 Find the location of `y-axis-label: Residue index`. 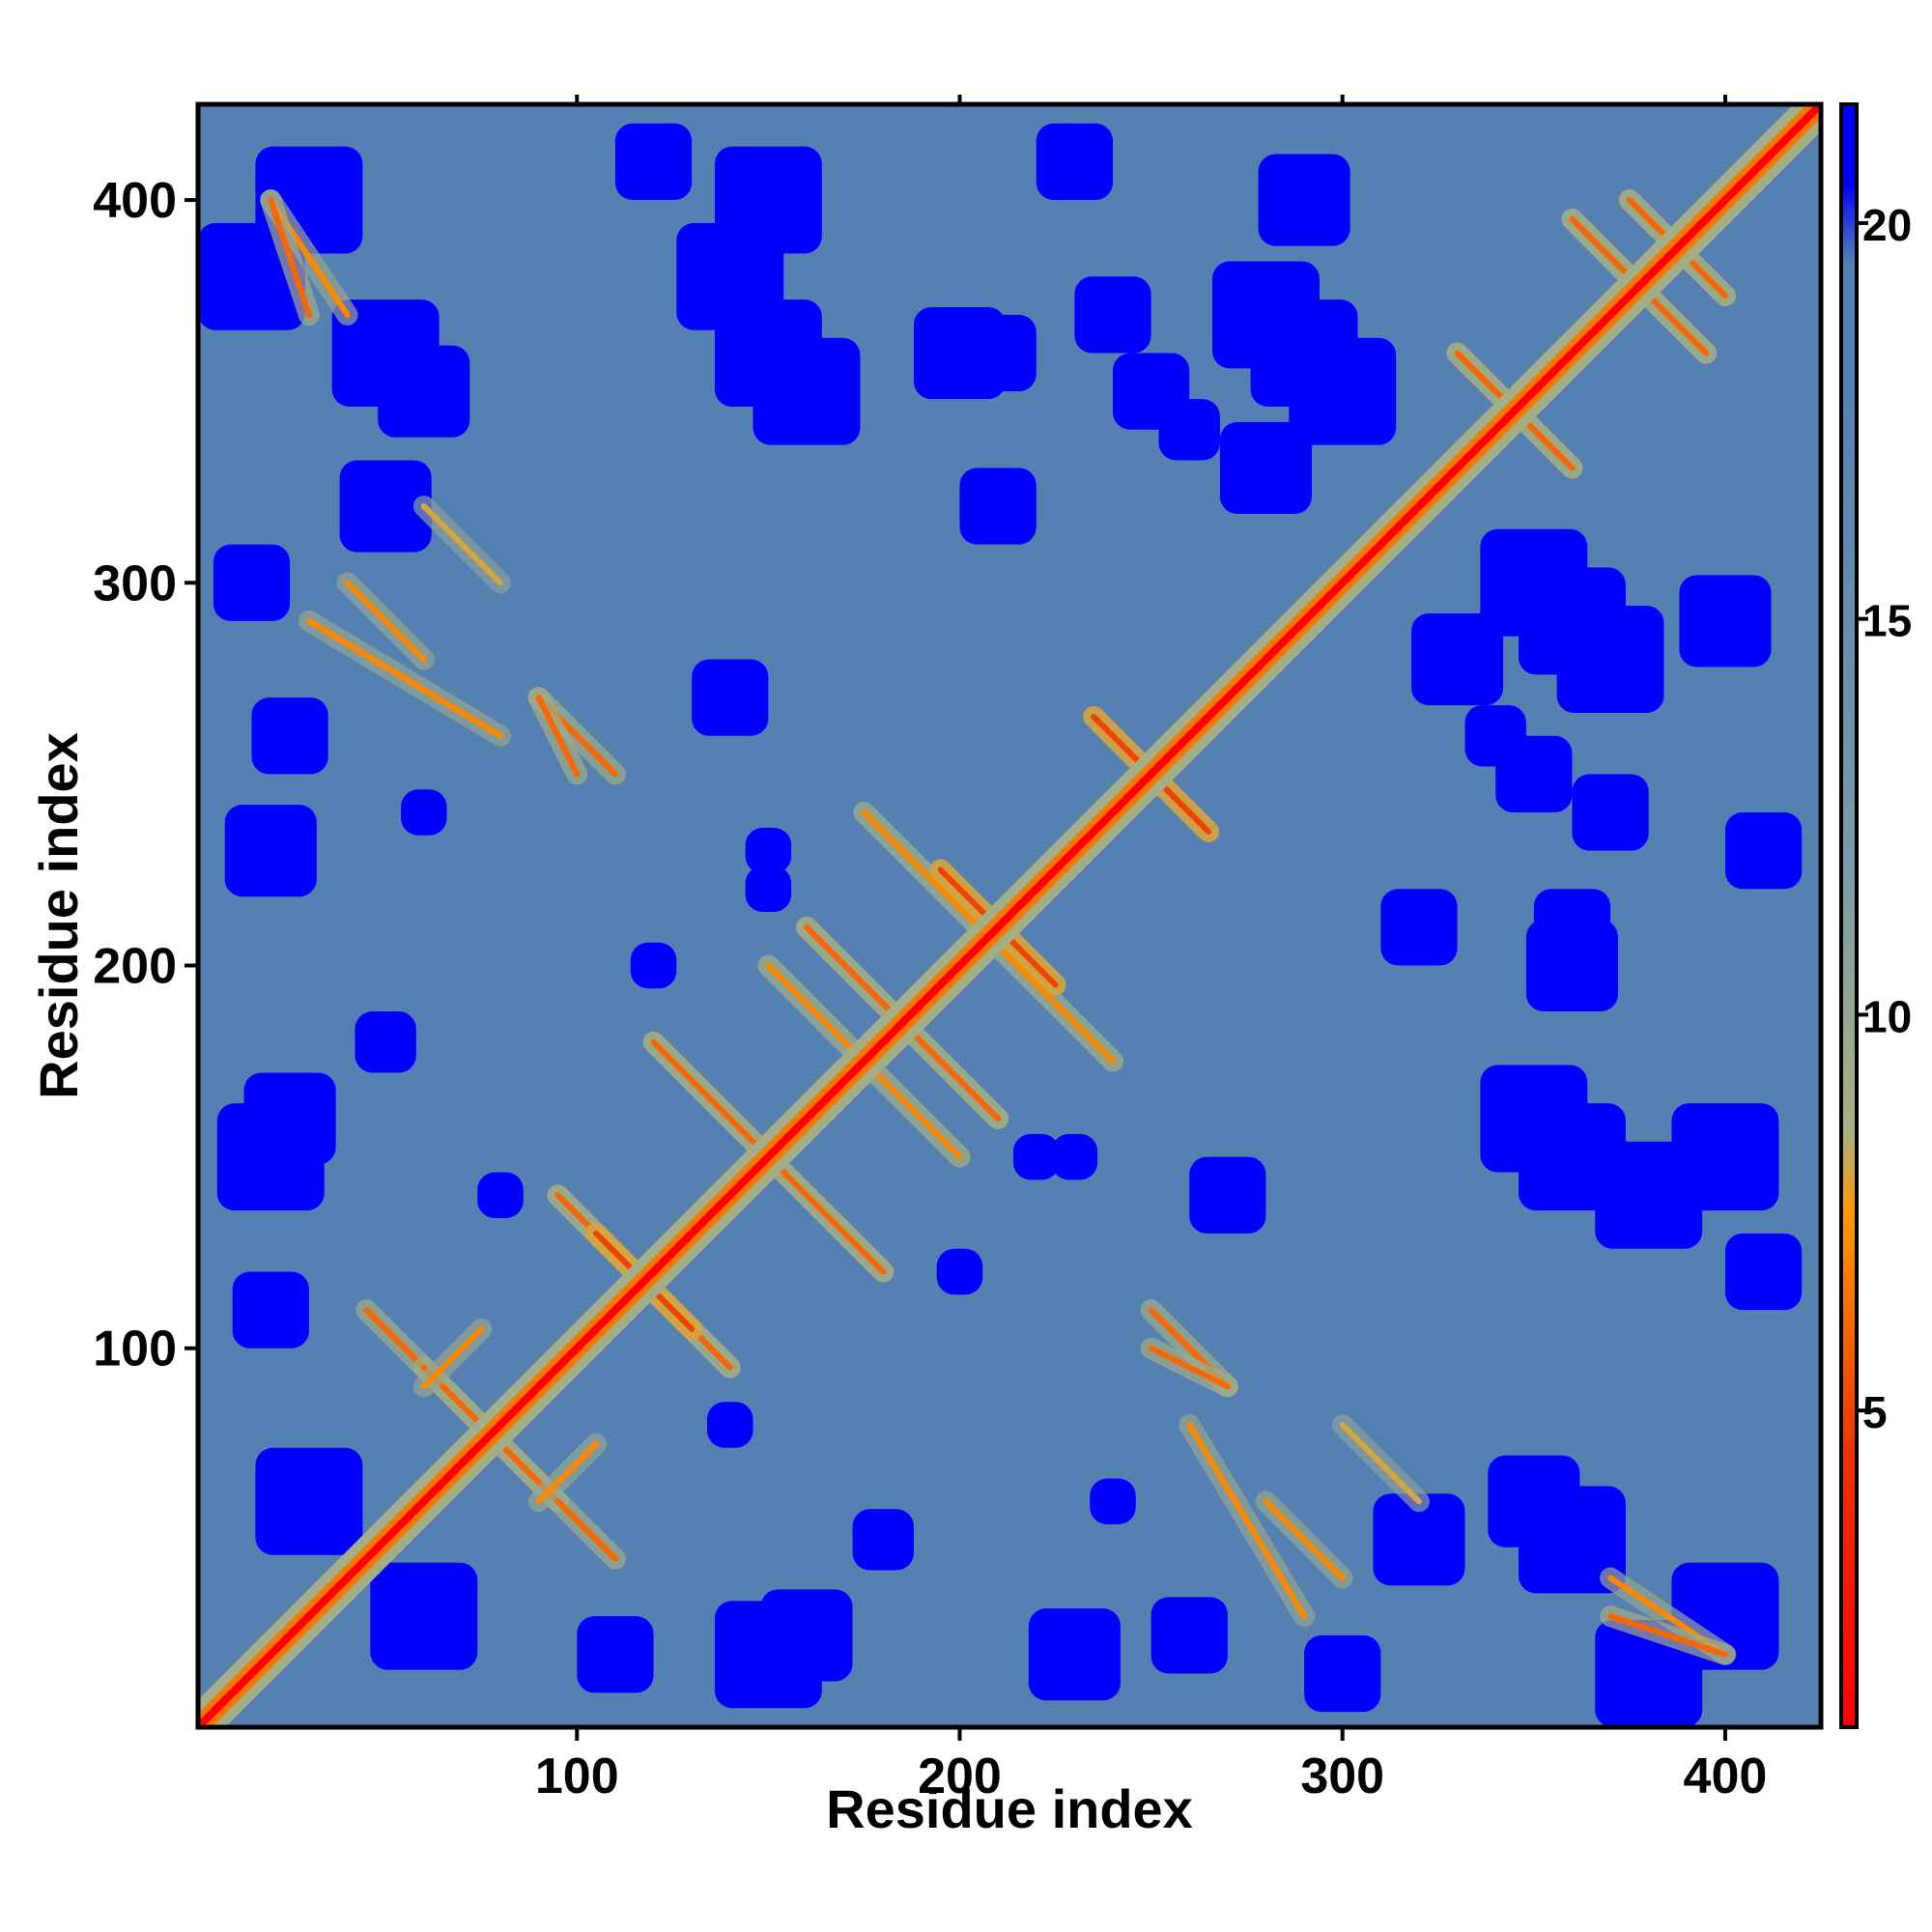

y-axis-label: Residue index is located at coordinates (58, 915).